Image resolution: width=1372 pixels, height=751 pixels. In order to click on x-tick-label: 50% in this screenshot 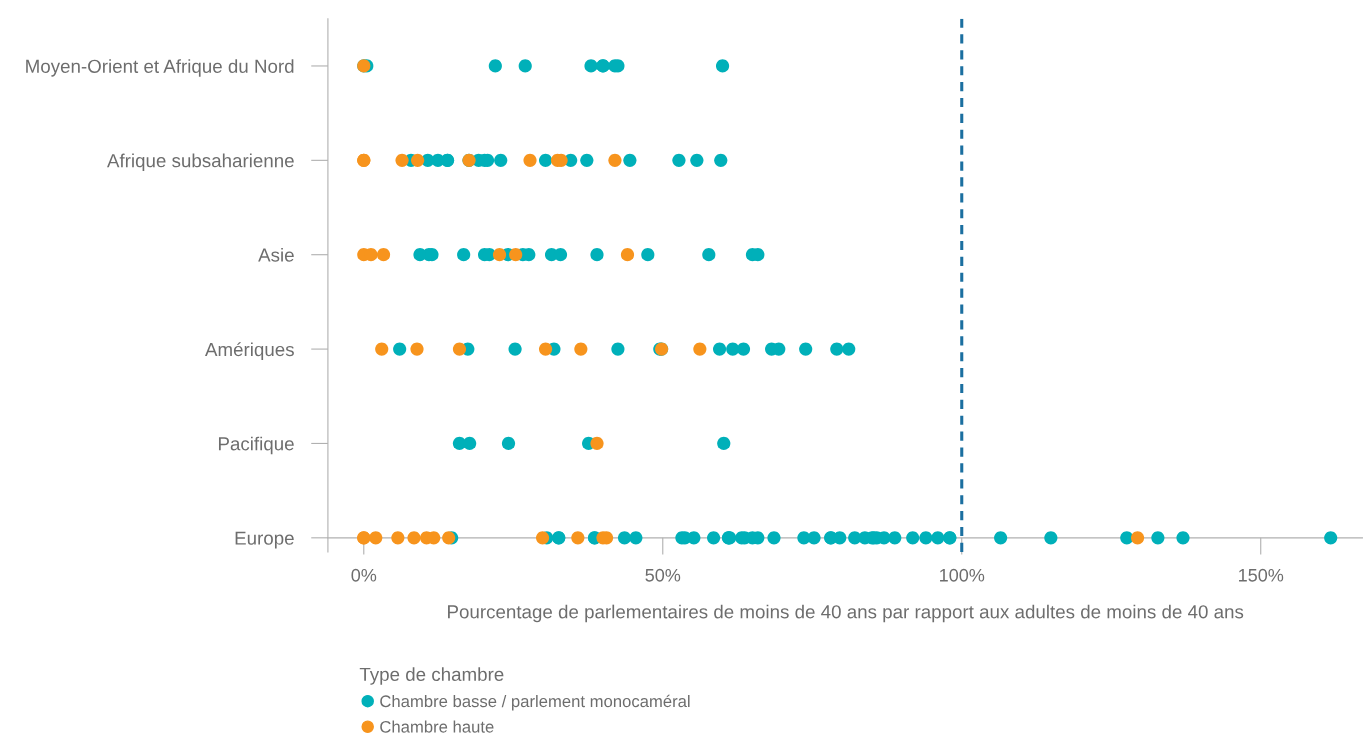, I will do `click(663, 575)`.